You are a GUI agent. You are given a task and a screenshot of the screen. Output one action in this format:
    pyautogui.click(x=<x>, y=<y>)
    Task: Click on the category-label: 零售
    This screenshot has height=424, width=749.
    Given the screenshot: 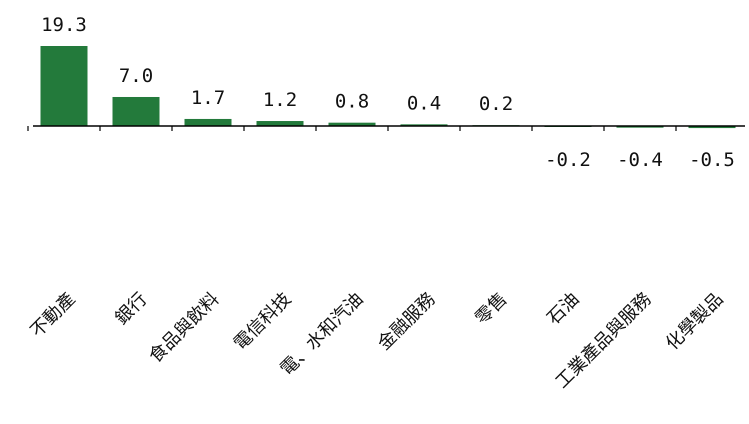 What is the action you would take?
    pyautogui.click(x=491, y=309)
    